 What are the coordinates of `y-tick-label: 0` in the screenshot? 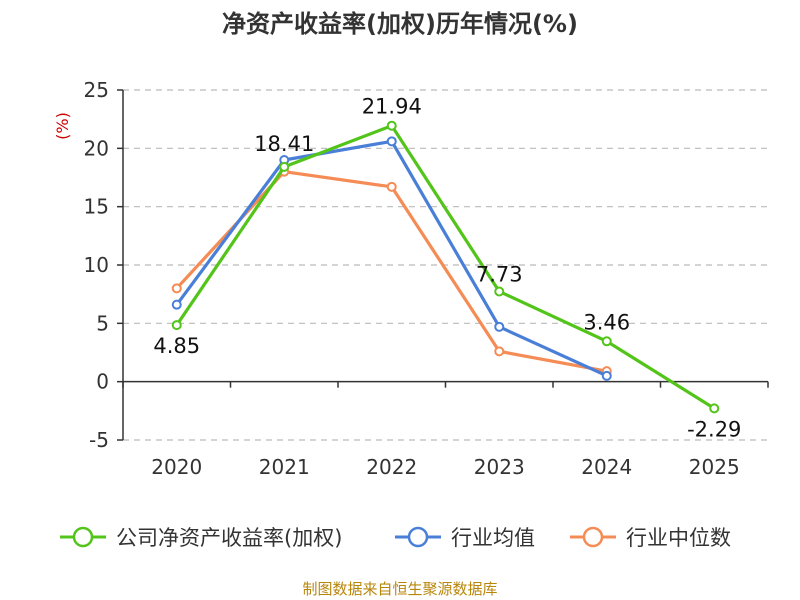 It's located at (102, 382).